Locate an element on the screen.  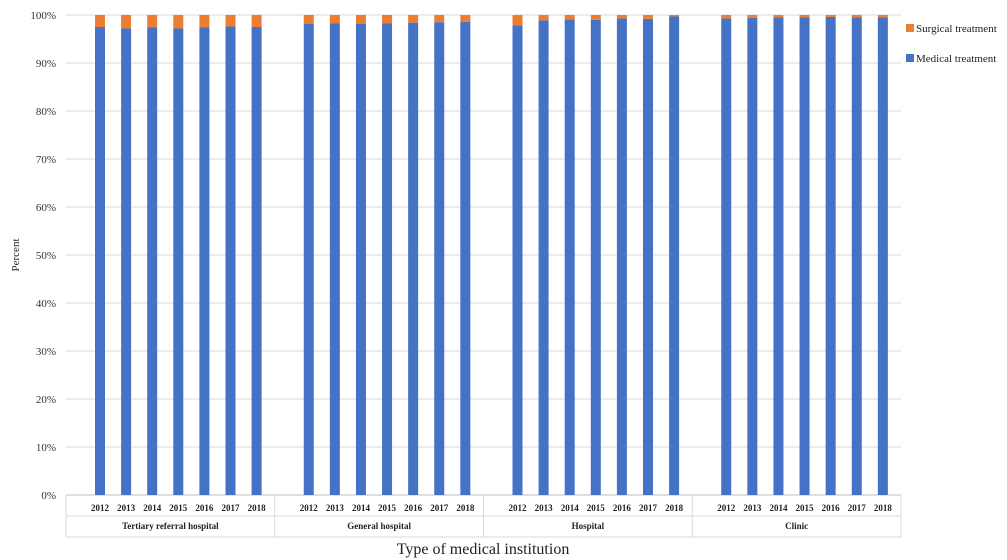
legend-label-medical: Medical treatment is located at coordinates (956, 59).